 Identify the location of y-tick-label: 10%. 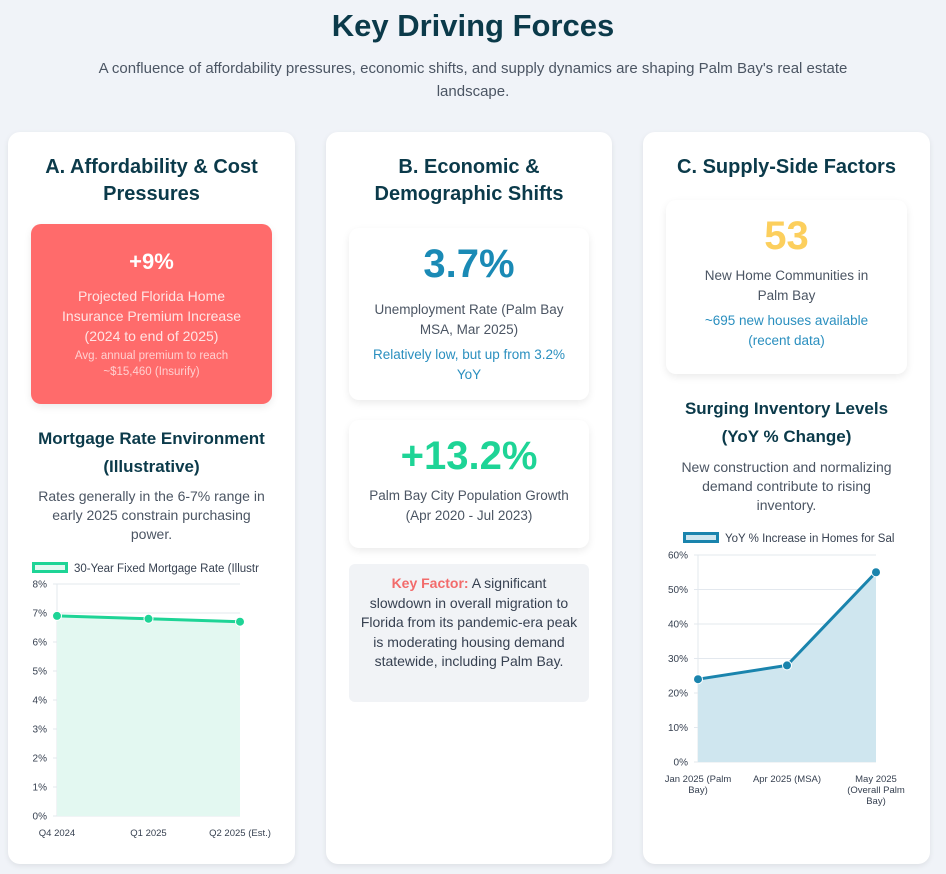
(678, 728).